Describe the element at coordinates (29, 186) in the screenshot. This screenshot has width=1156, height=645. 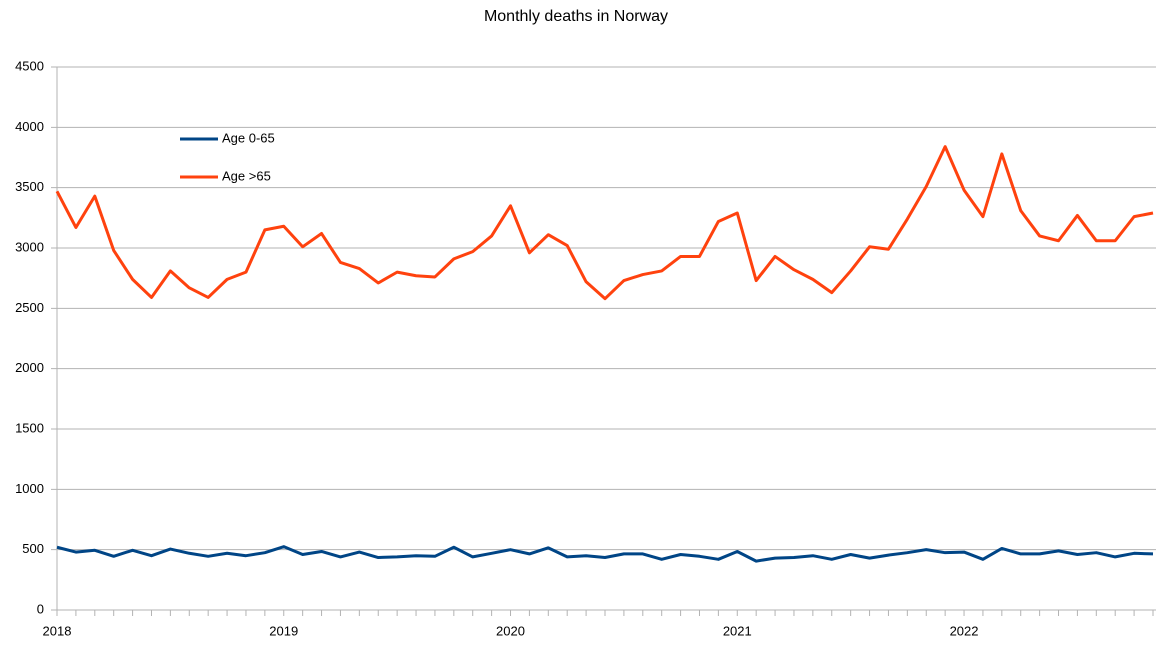
I see `y-tick-label: 3500` at that location.